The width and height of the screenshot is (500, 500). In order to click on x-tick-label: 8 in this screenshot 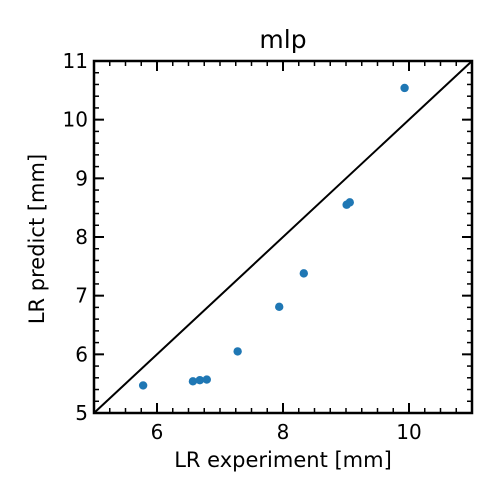, I will do `click(283, 432)`.